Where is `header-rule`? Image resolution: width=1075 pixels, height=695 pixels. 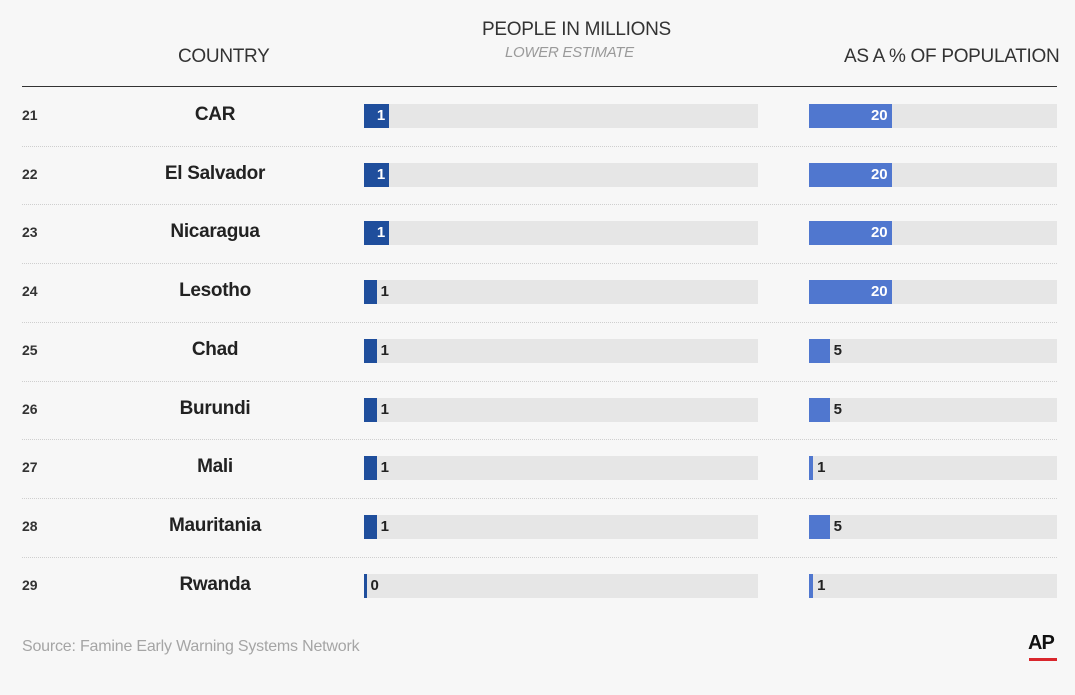
header-rule is located at coordinates (539, 86).